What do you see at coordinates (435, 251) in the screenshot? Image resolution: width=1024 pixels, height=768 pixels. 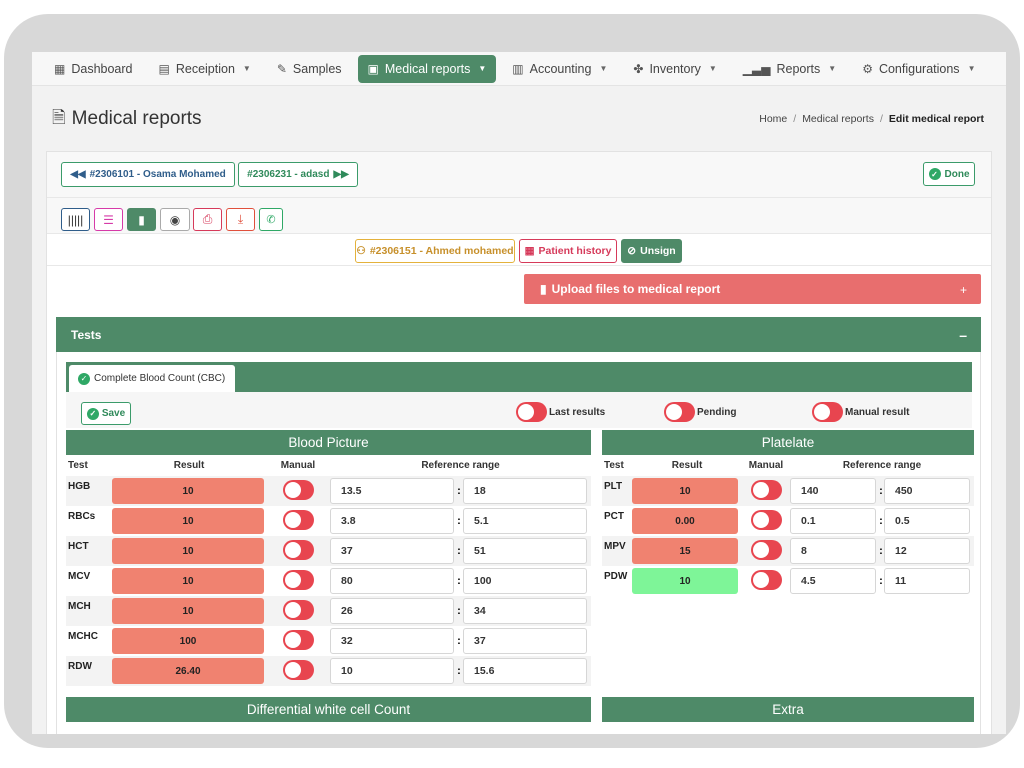 I see `patient-button: ⚇ #2306151 - Ahmed mohamed` at bounding box center [435, 251].